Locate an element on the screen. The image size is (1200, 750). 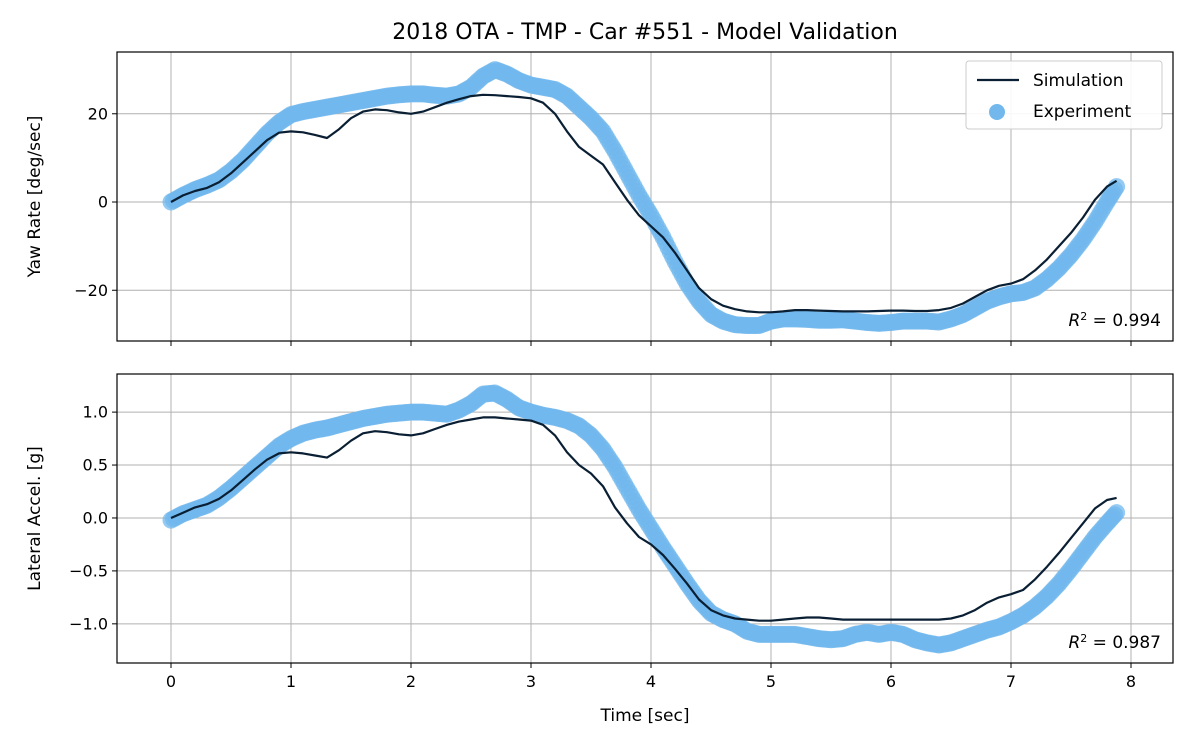
lateral-accel-x-tick-label: 5 is located at coordinates (771, 681).